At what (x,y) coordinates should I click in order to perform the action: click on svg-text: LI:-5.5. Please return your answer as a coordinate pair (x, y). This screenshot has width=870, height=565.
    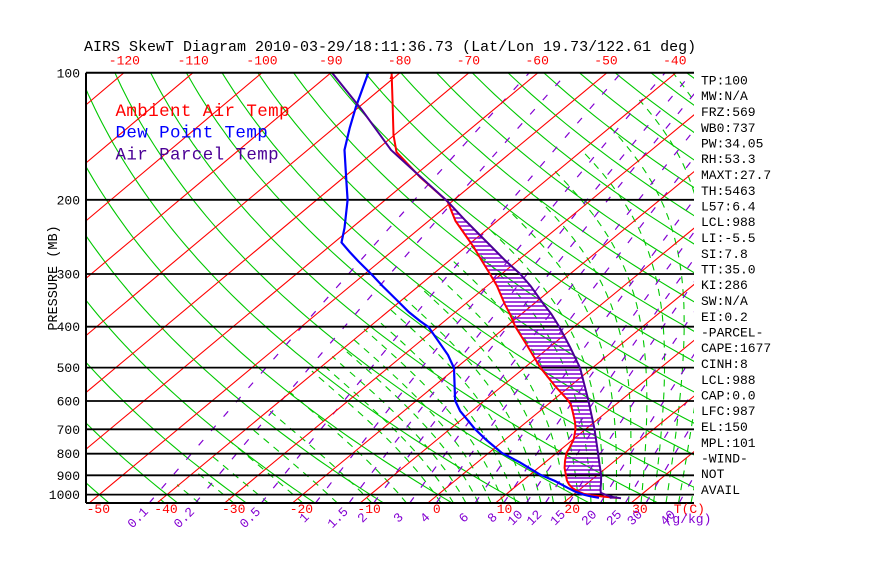
    Looking at the image, I should click on (728, 238).